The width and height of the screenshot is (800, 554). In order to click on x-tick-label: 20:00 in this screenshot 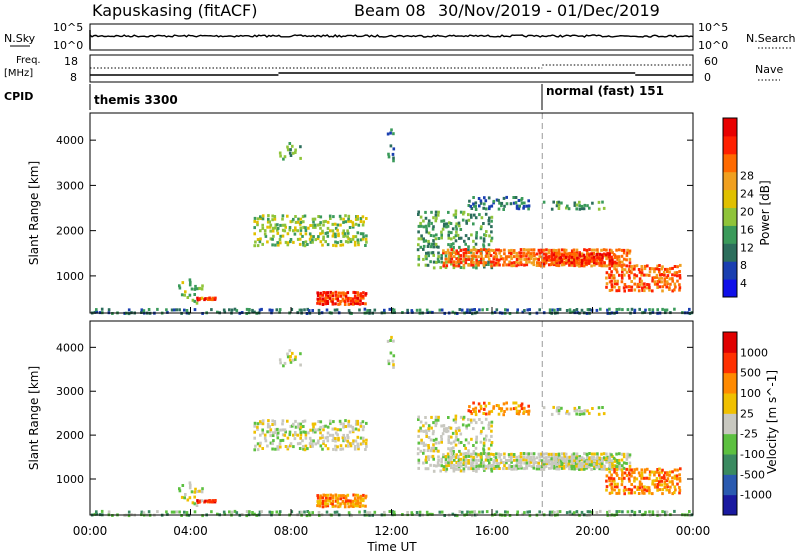, I will do `click(592, 531)`.